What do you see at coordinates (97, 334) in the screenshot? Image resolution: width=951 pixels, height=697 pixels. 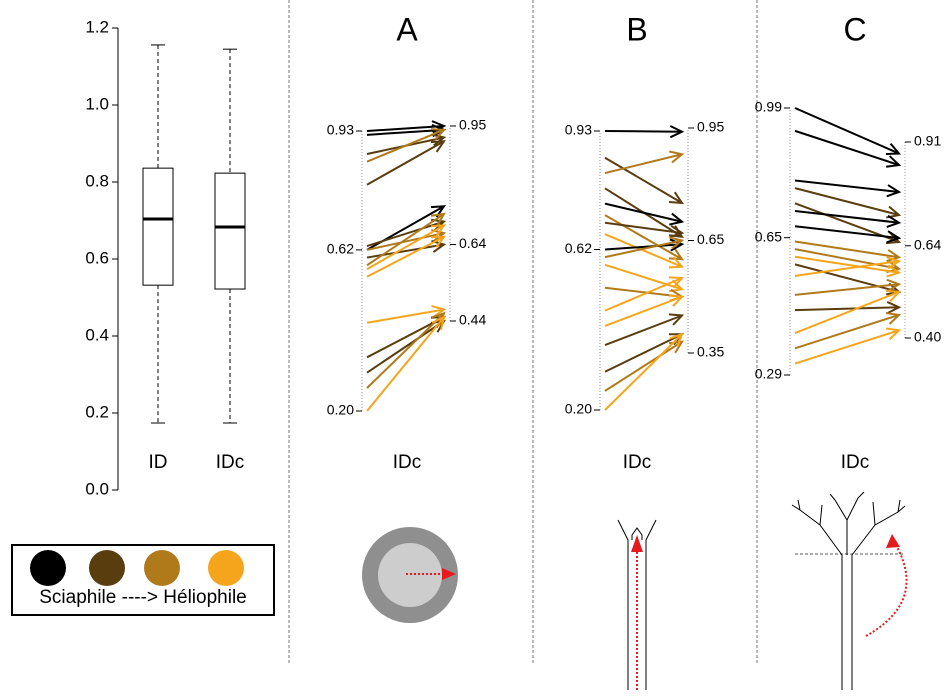 I see `y-tick-label: 0.4` at bounding box center [97, 334].